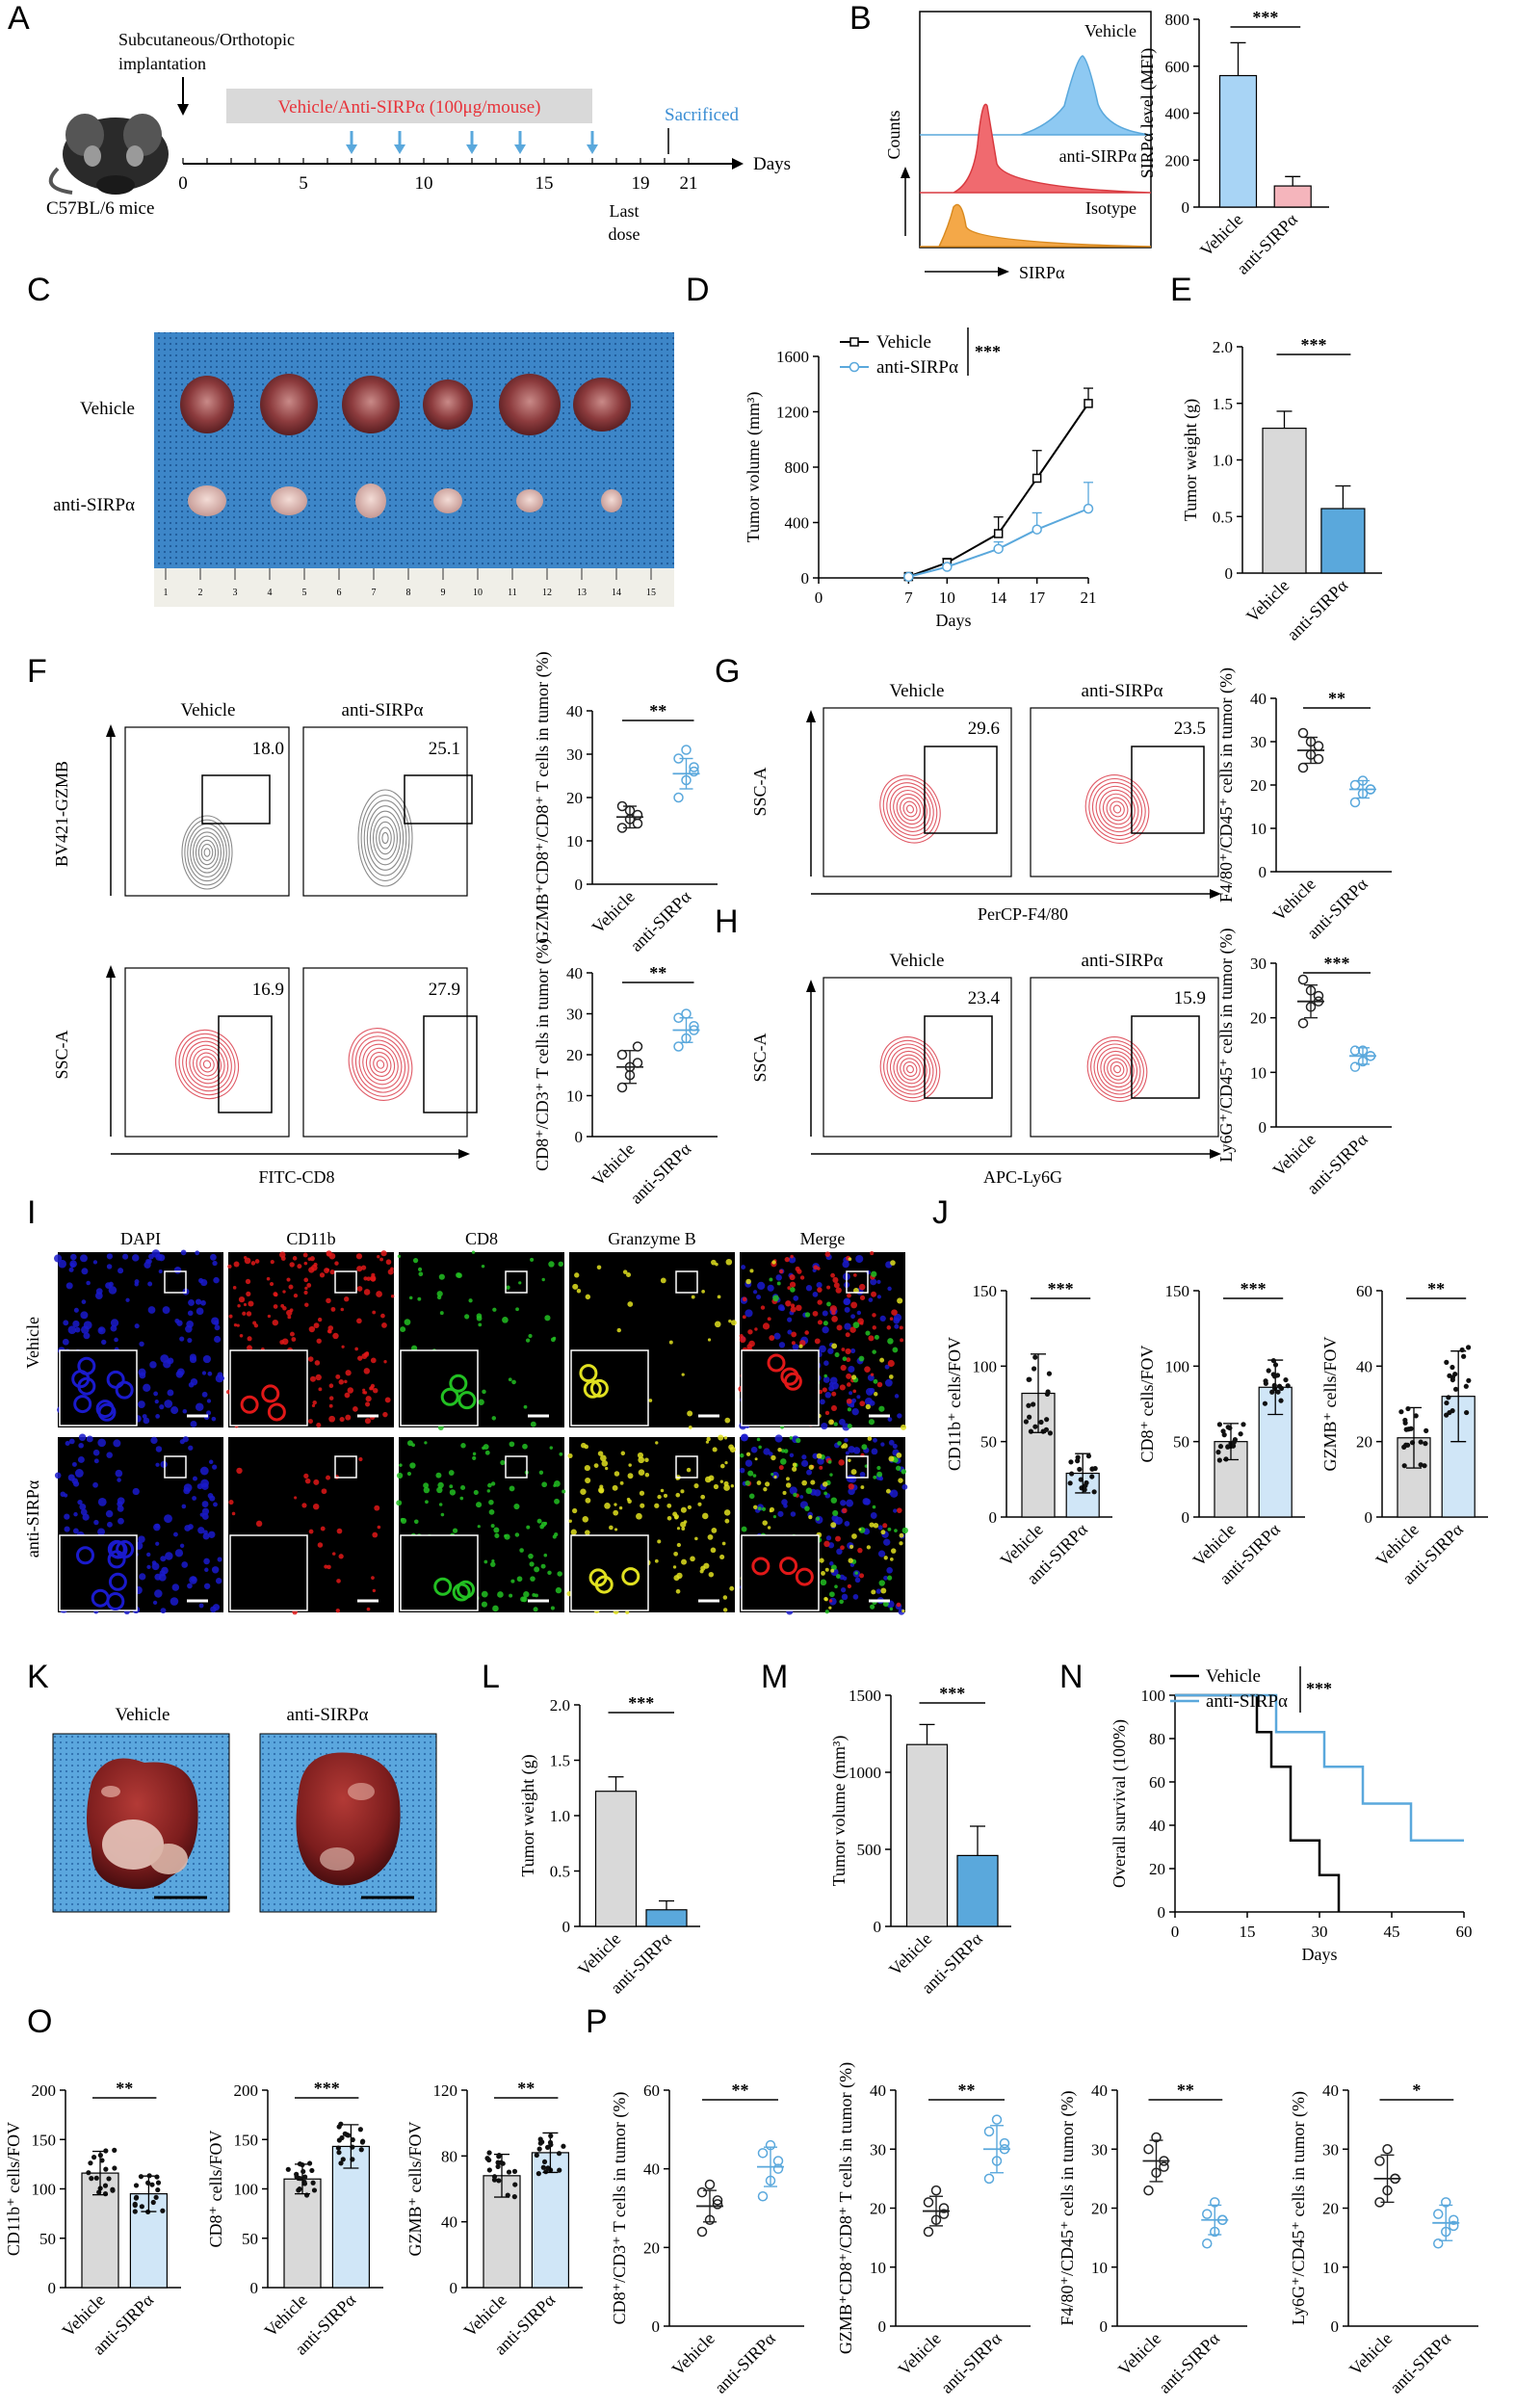  Describe the element at coordinates (1168, 790) in the screenshot. I see `g-gate-anti` at that location.